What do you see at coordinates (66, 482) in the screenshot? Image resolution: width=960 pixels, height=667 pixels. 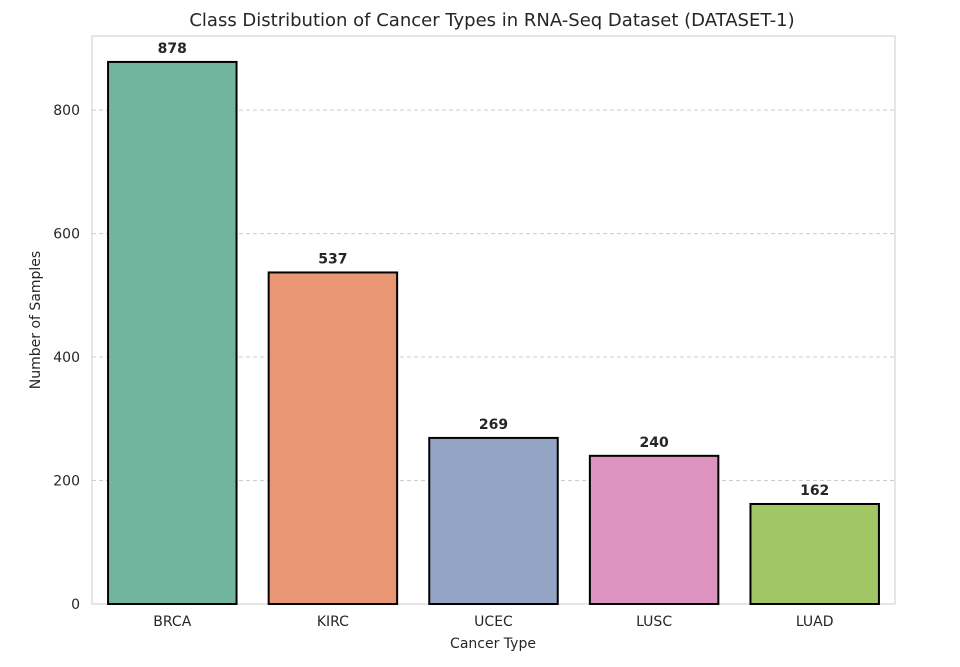 I see `y-tick-label: 200` at bounding box center [66, 482].